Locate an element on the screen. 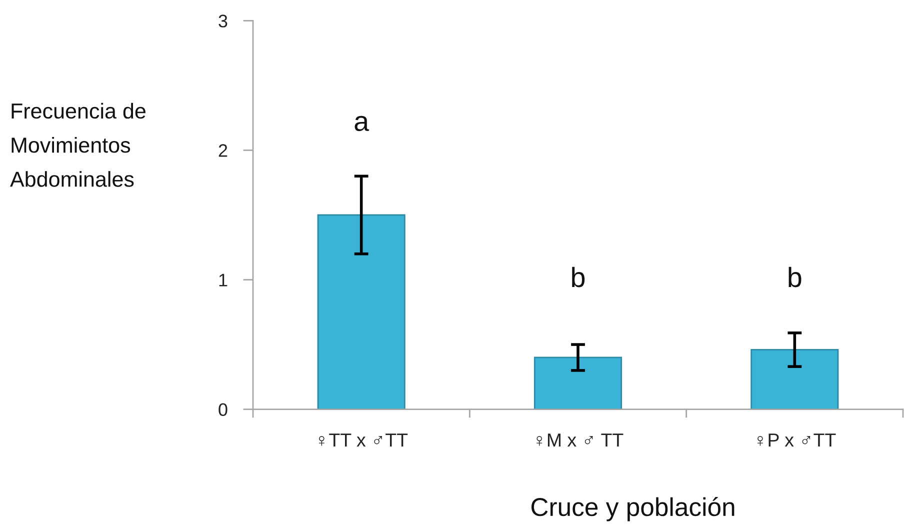 The image size is (905, 529). x-axis-title: Cruce y población is located at coordinates (632, 509).